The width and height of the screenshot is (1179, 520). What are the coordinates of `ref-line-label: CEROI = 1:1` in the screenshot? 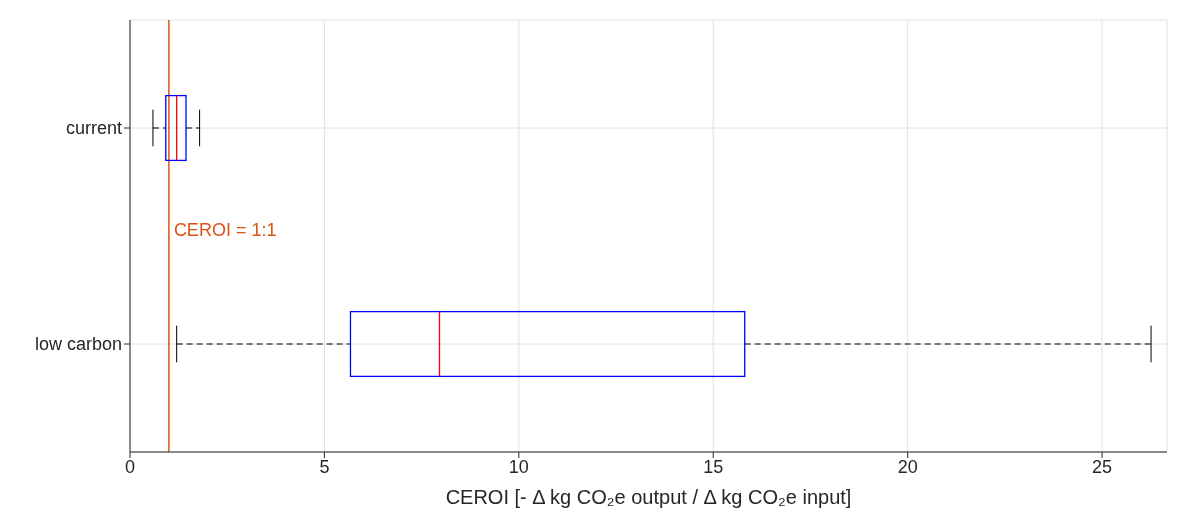 It's located at (225, 230).